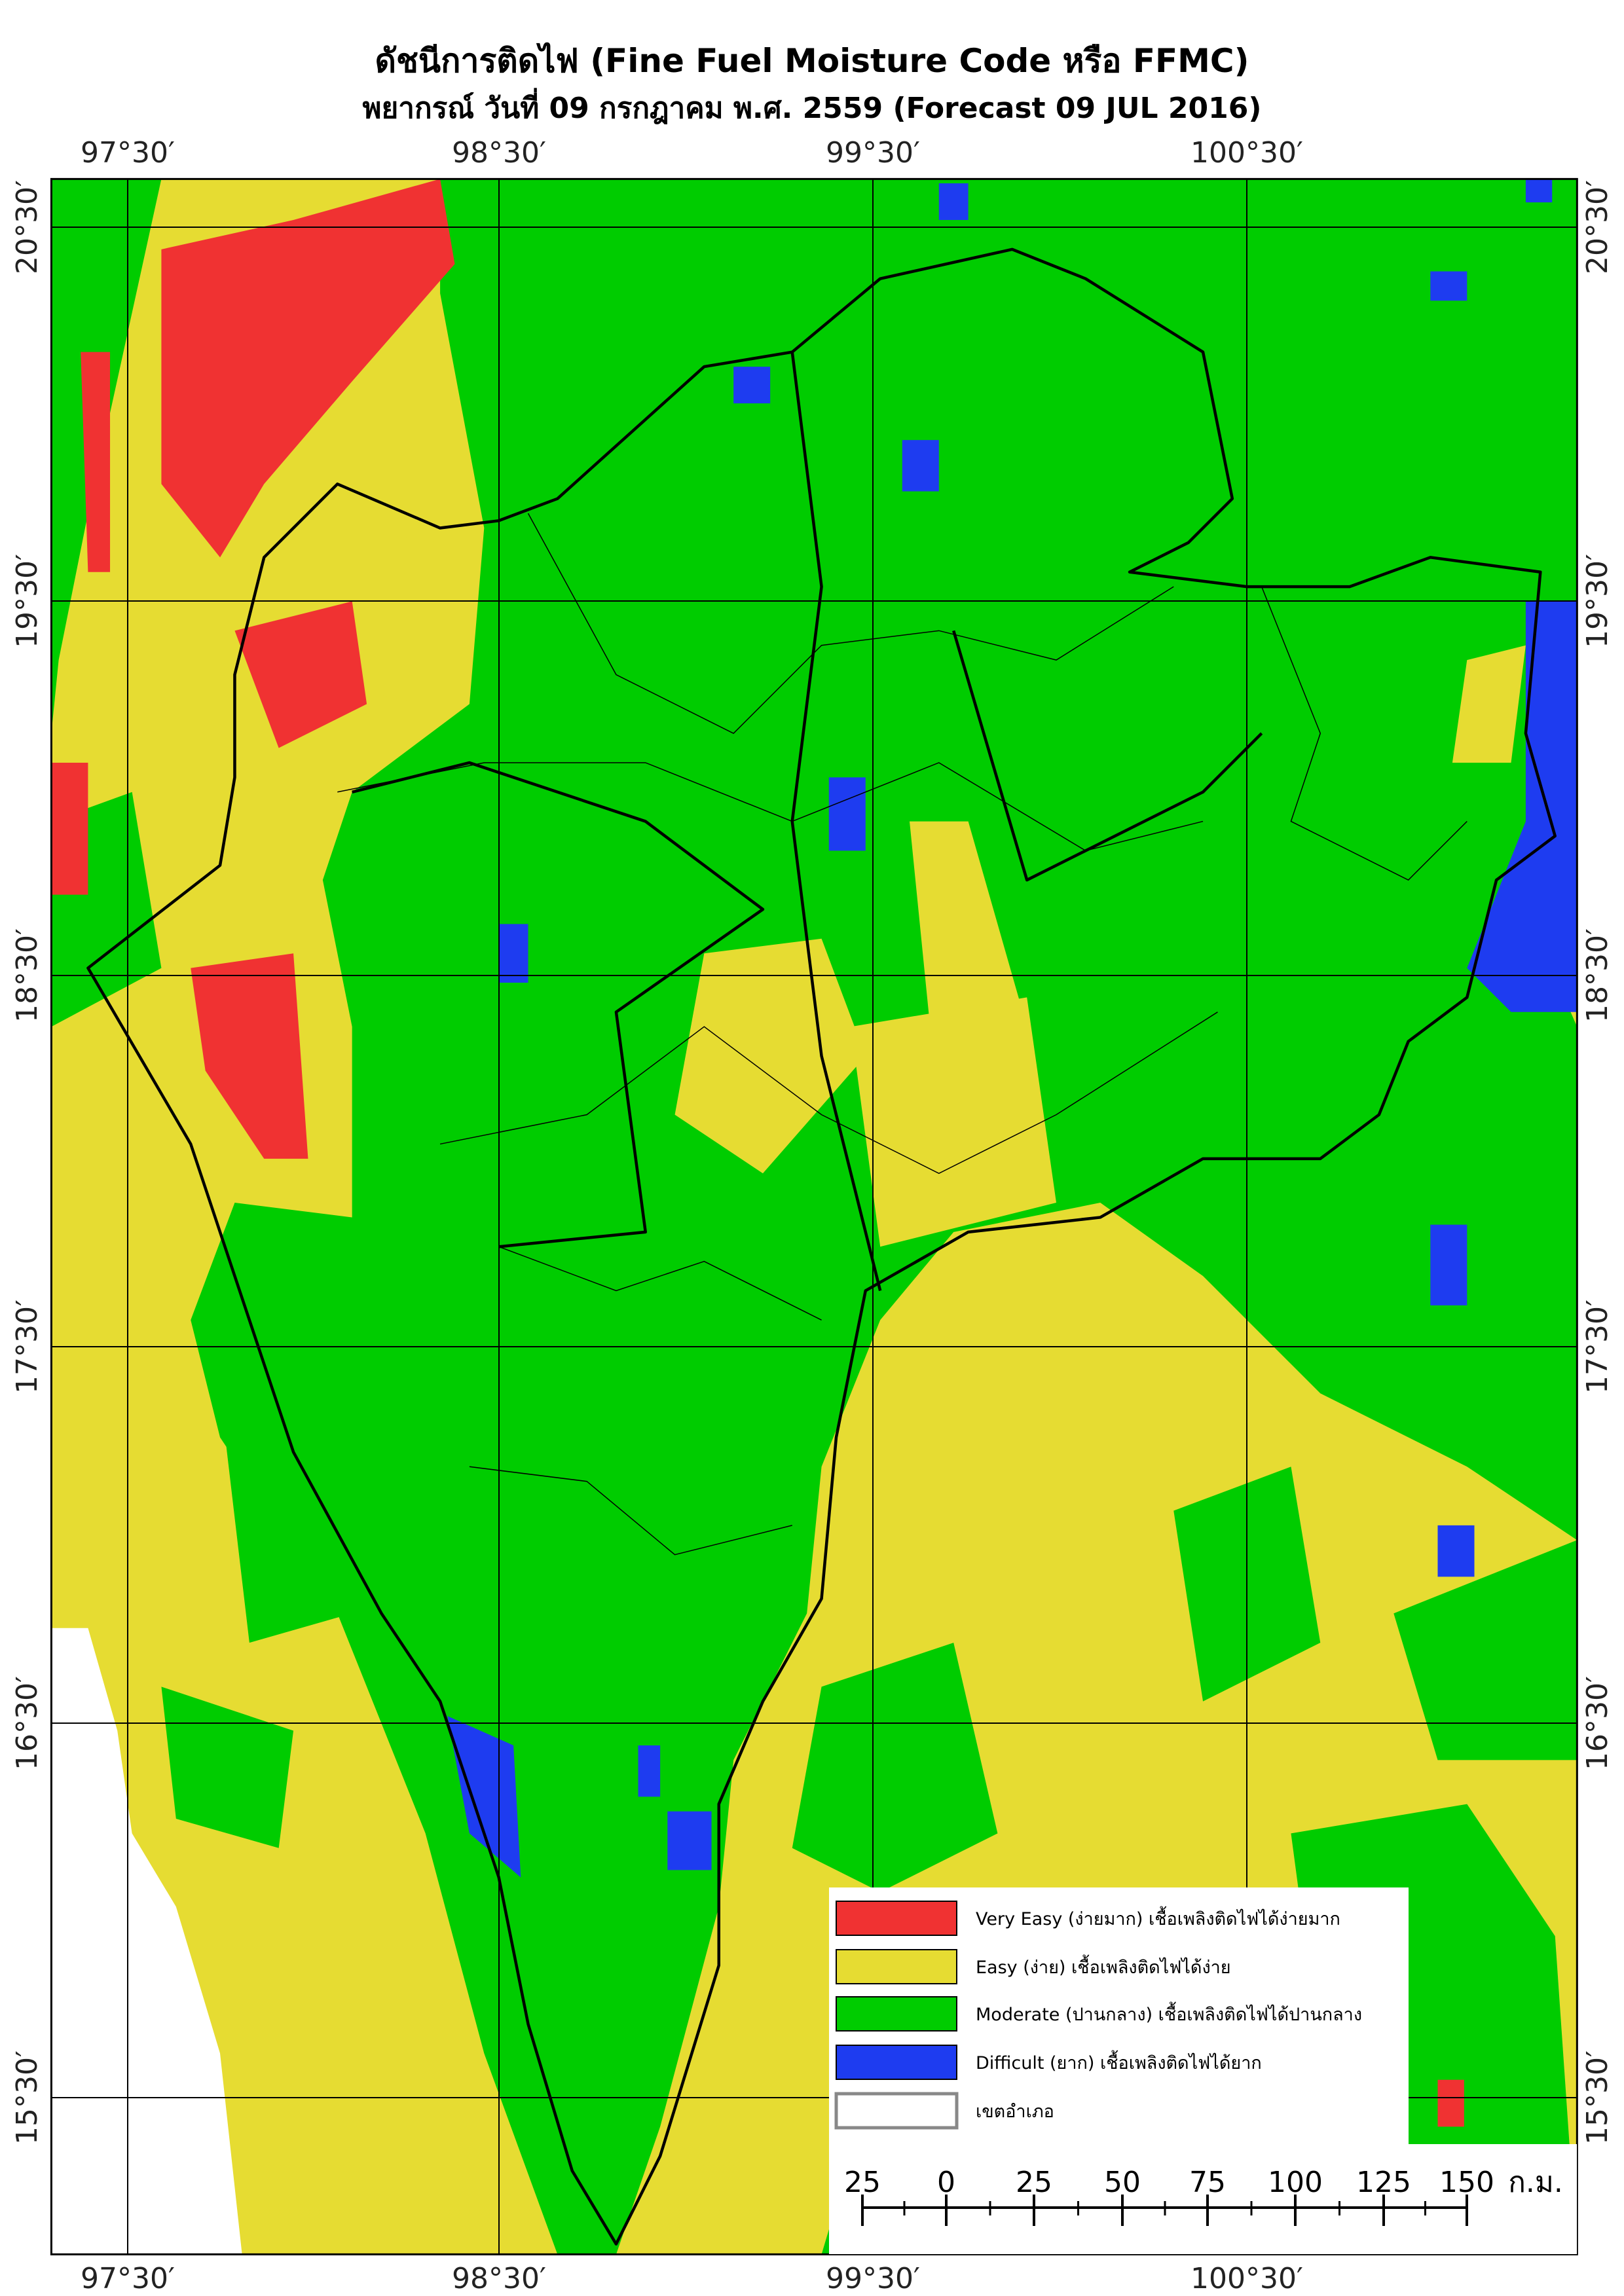  Describe the element at coordinates (946, 2182) in the screenshot. I see `scale-label: 0` at that location.